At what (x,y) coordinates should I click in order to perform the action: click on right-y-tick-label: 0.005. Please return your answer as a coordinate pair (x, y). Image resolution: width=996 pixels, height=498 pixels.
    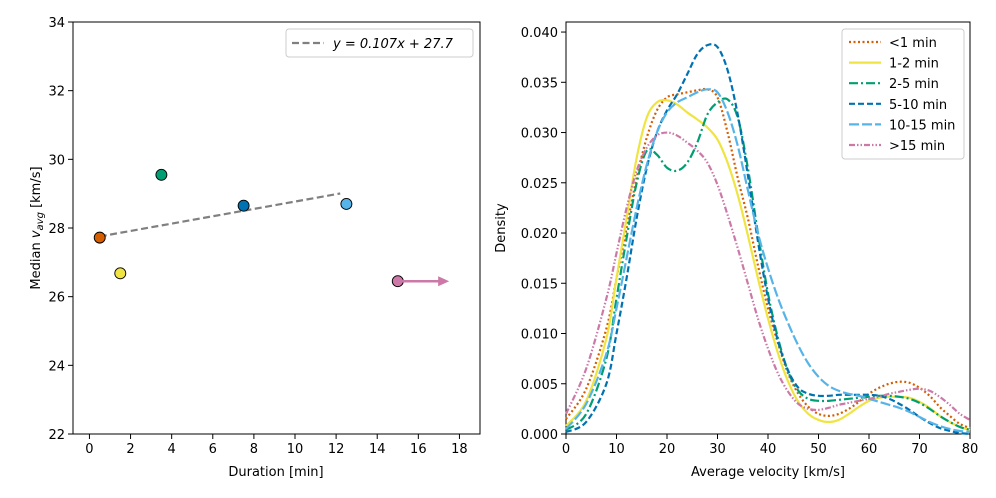
    Looking at the image, I should click on (539, 385).